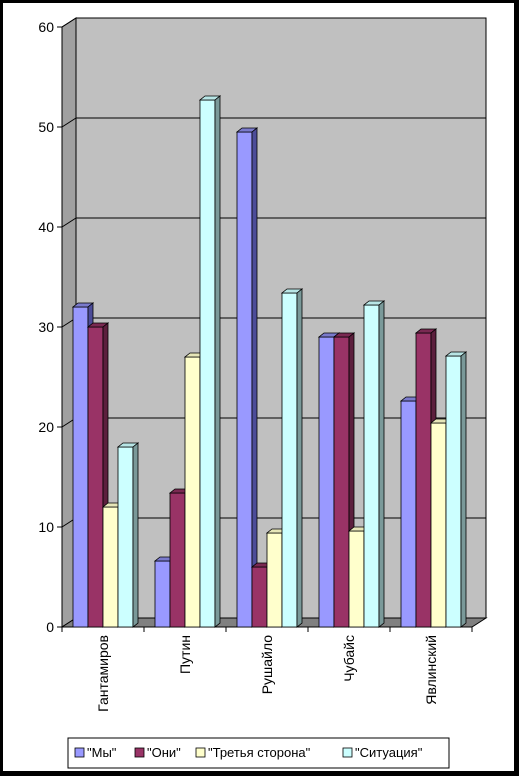 This screenshot has height=776, width=519. Describe the element at coordinates (46, 27) in the screenshot. I see `y-tick-label: 60` at that location.